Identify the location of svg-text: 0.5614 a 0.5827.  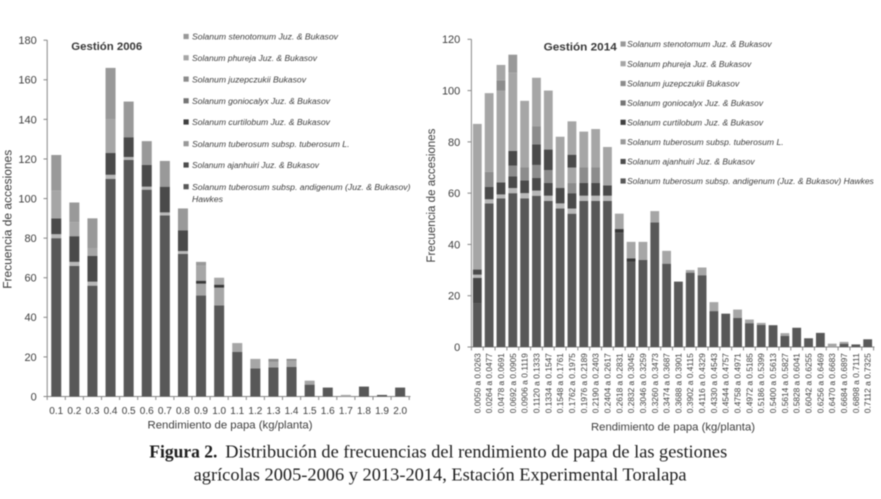
(785, 383).